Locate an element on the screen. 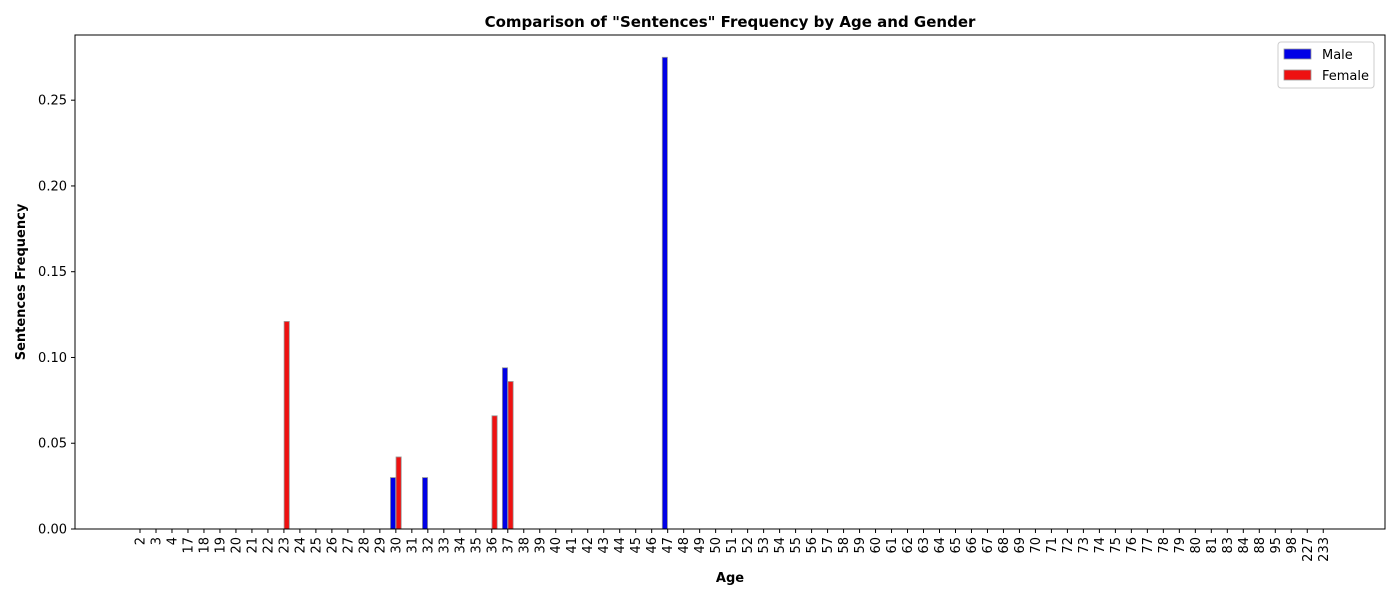  y-tick-label: 0.20 is located at coordinates (52, 186).